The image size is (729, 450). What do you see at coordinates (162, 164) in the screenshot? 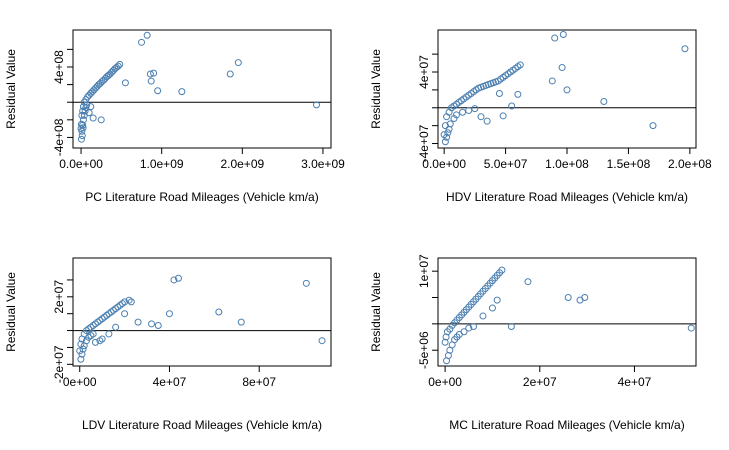
I see `x-tick-label: 1.0e+09` at bounding box center [162, 164].